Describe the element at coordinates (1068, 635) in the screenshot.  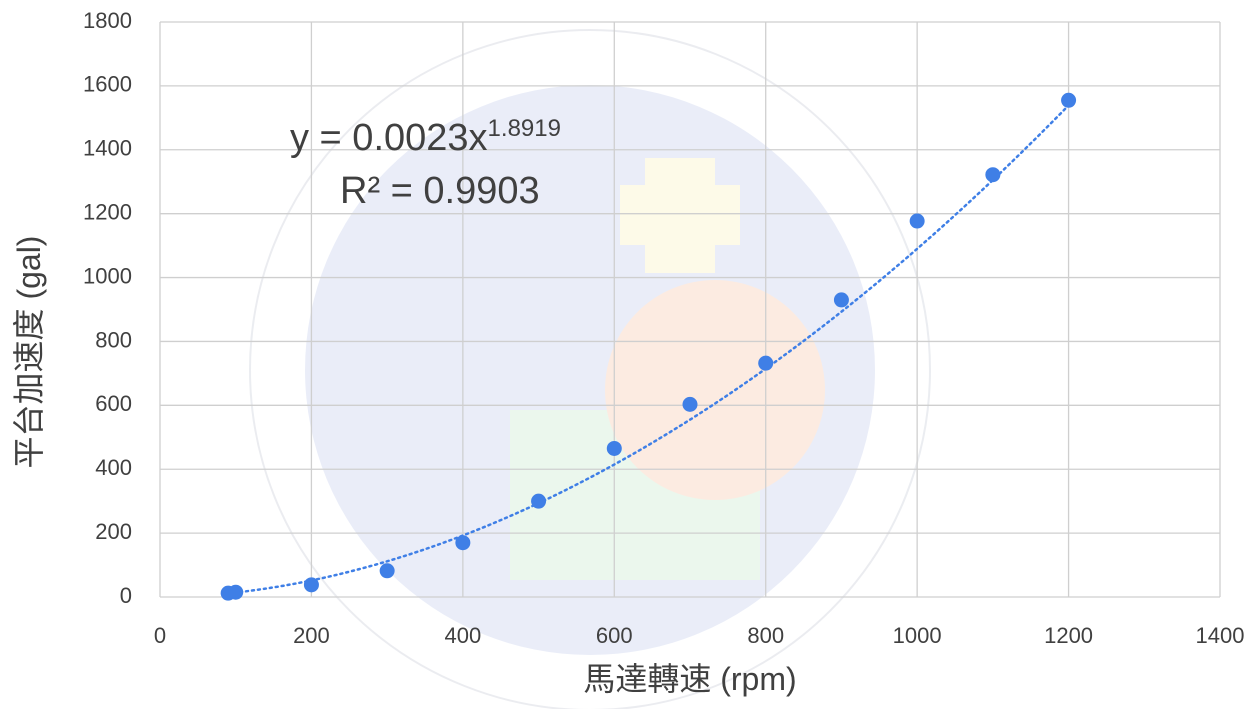
I see `x-tick-label: 1200` at that location.